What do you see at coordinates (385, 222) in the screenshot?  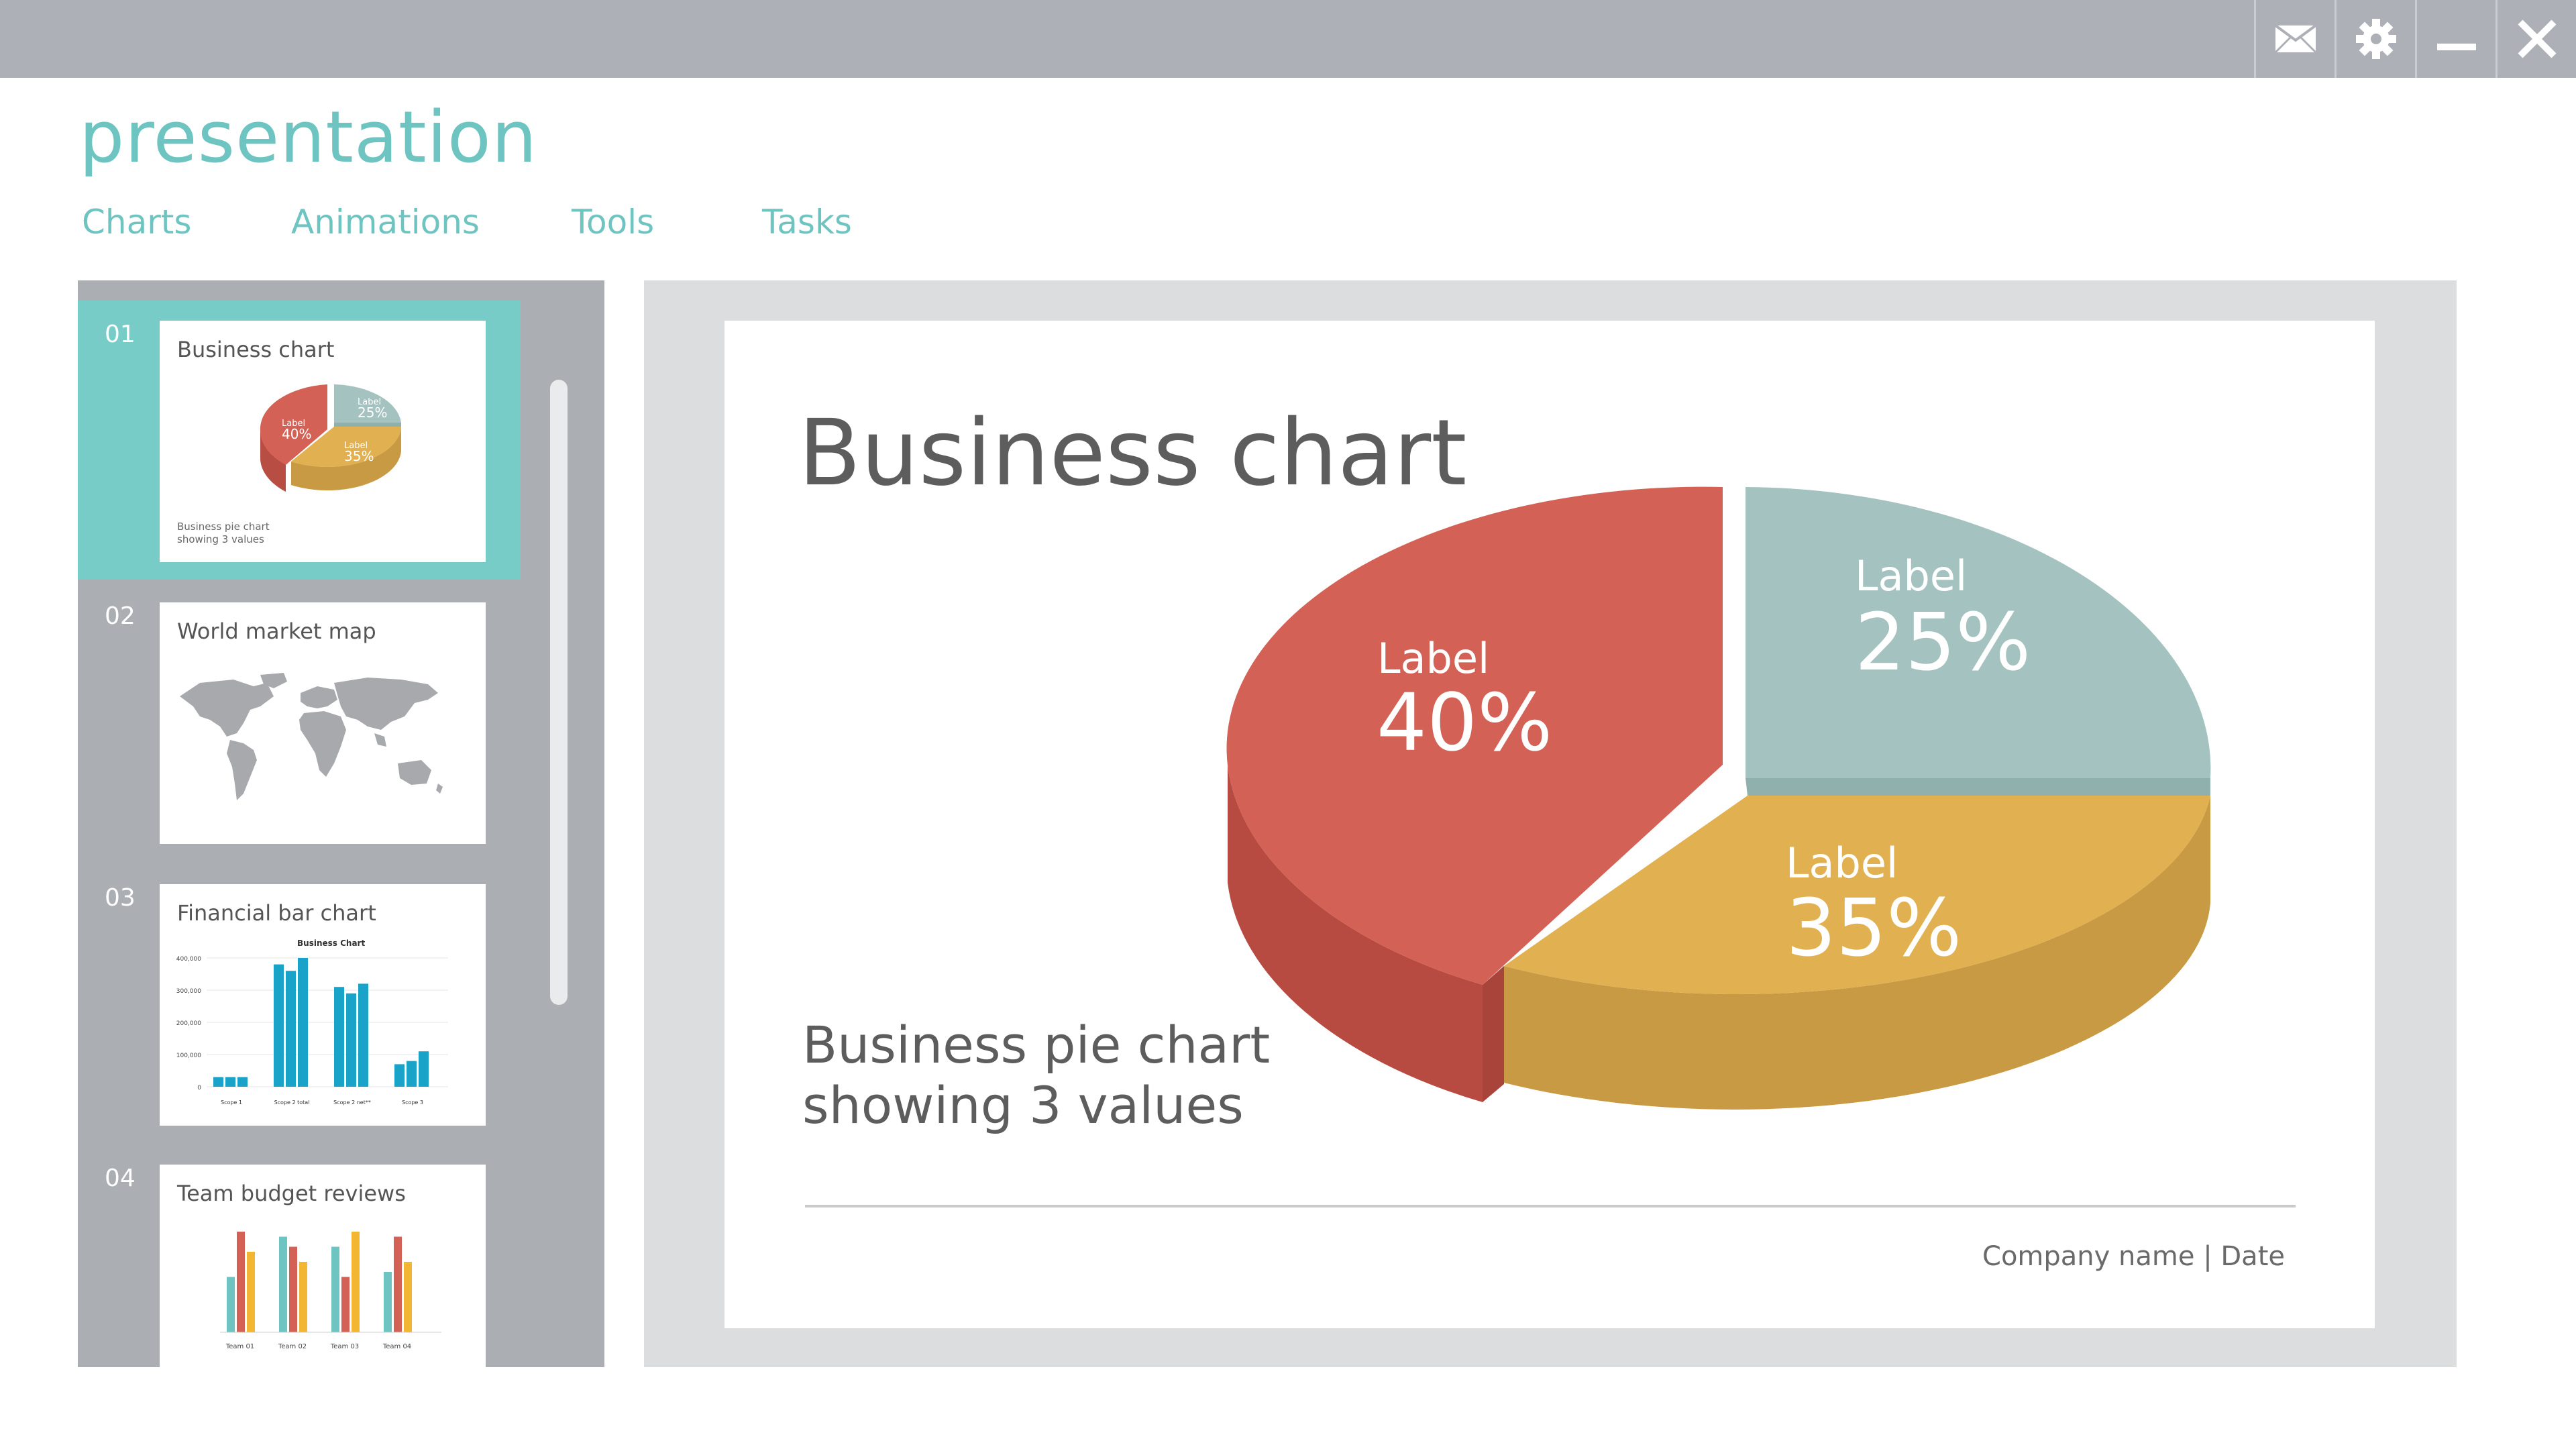 I see `menu-animations: Animations` at bounding box center [385, 222].